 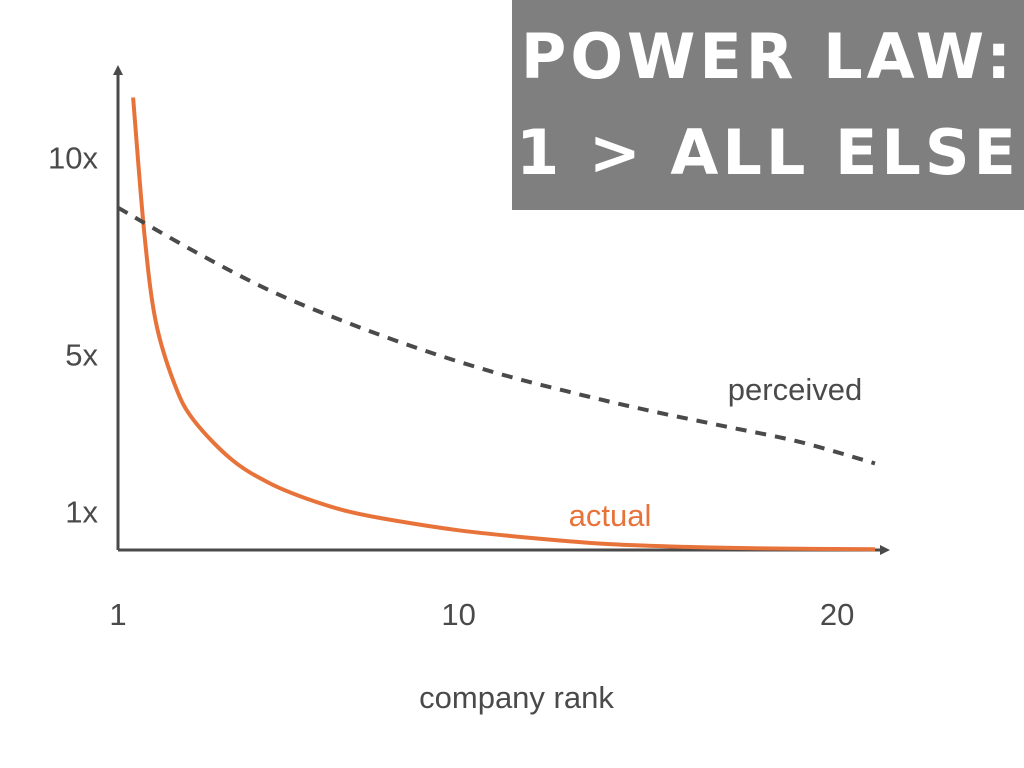 What do you see at coordinates (81, 354) in the screenshot?
I see `y-tick-label: 5x` at bounding box center [81, 354].